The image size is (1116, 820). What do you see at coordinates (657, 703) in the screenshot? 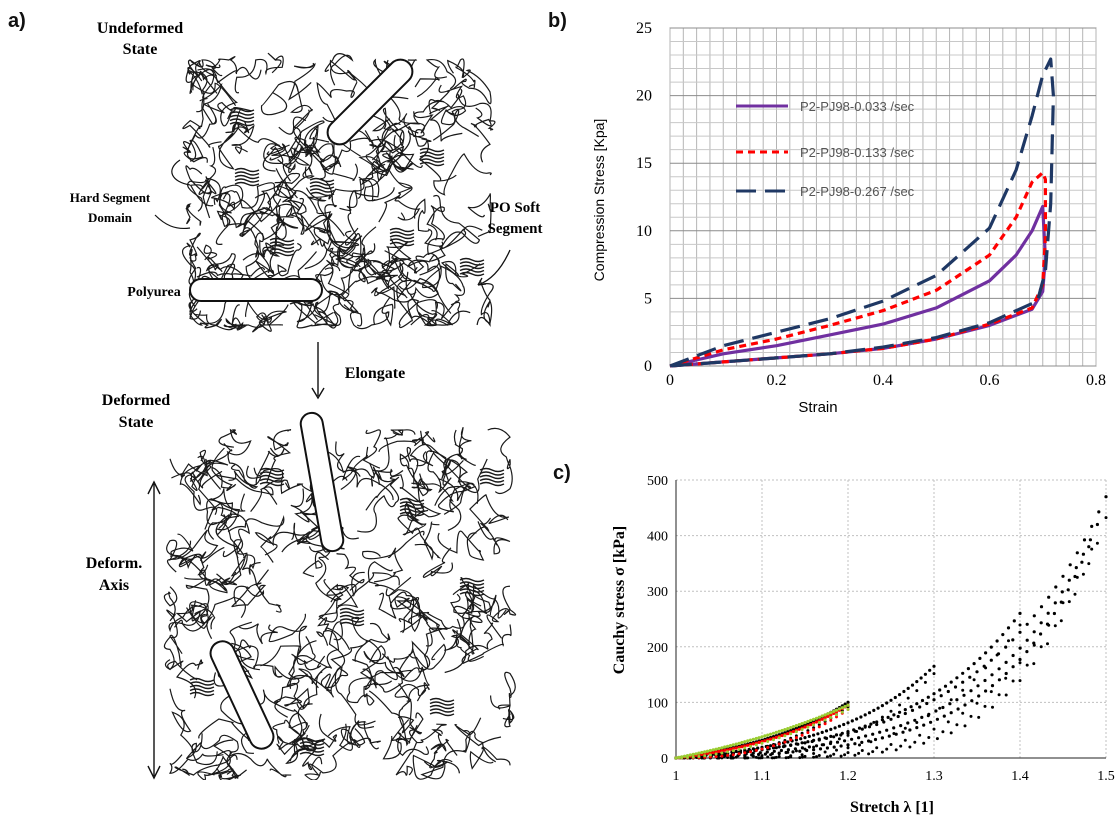
I see `chart-c-ytick-label: 100` at bounding box center [657, 703].